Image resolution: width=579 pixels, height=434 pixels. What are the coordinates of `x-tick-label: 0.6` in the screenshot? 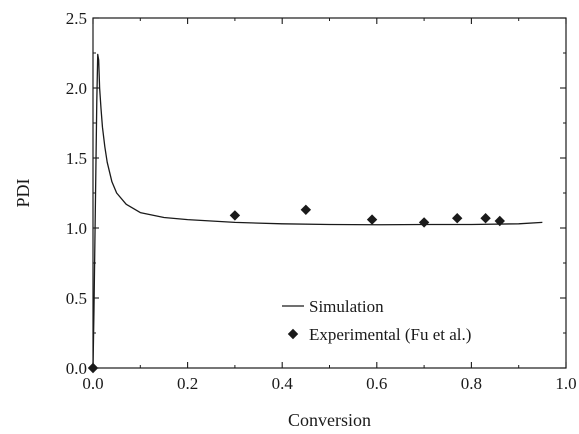 It's located at (376, 383).